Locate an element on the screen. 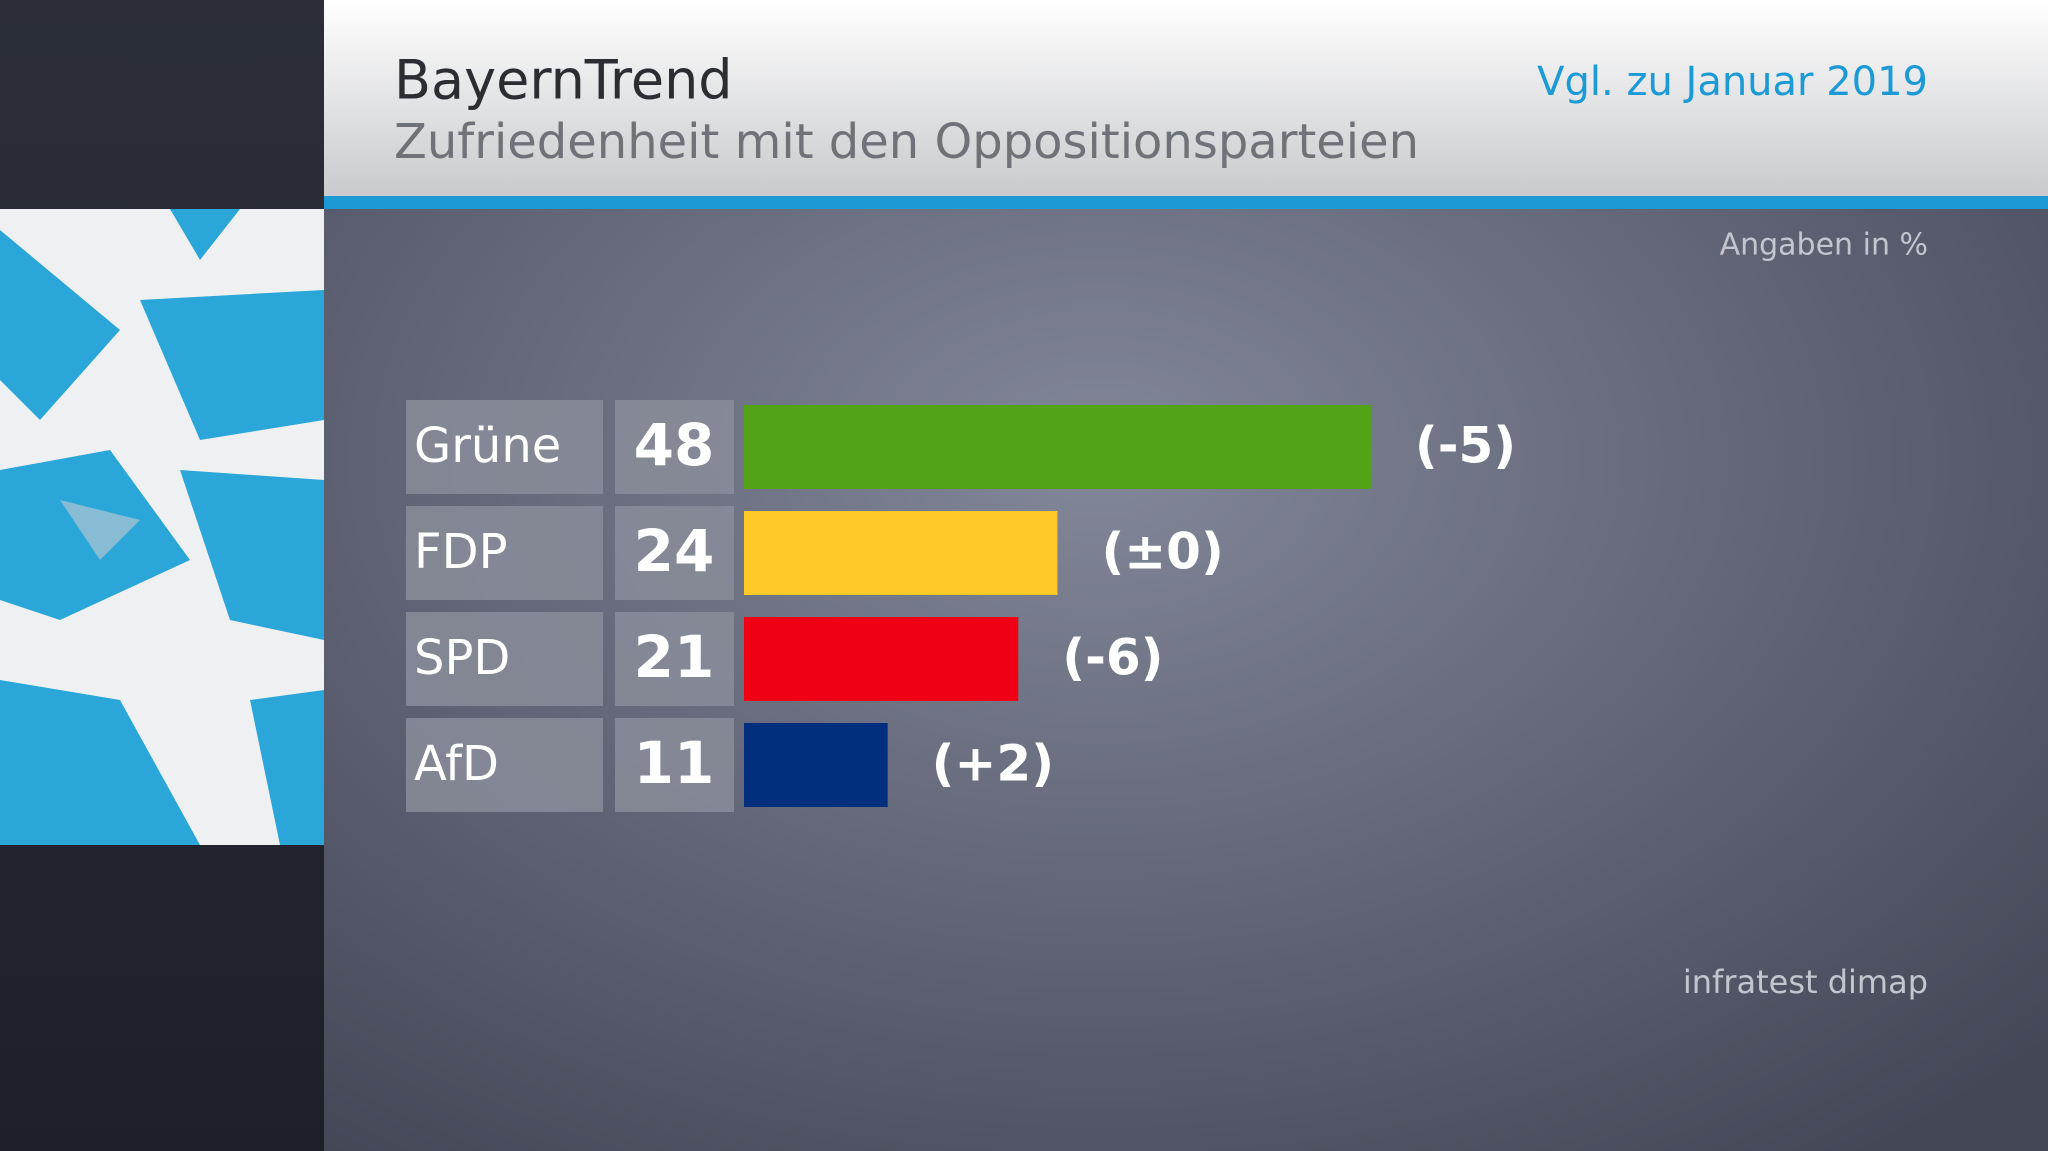  source: infratest dimap is located at coordinates (1805, 982).